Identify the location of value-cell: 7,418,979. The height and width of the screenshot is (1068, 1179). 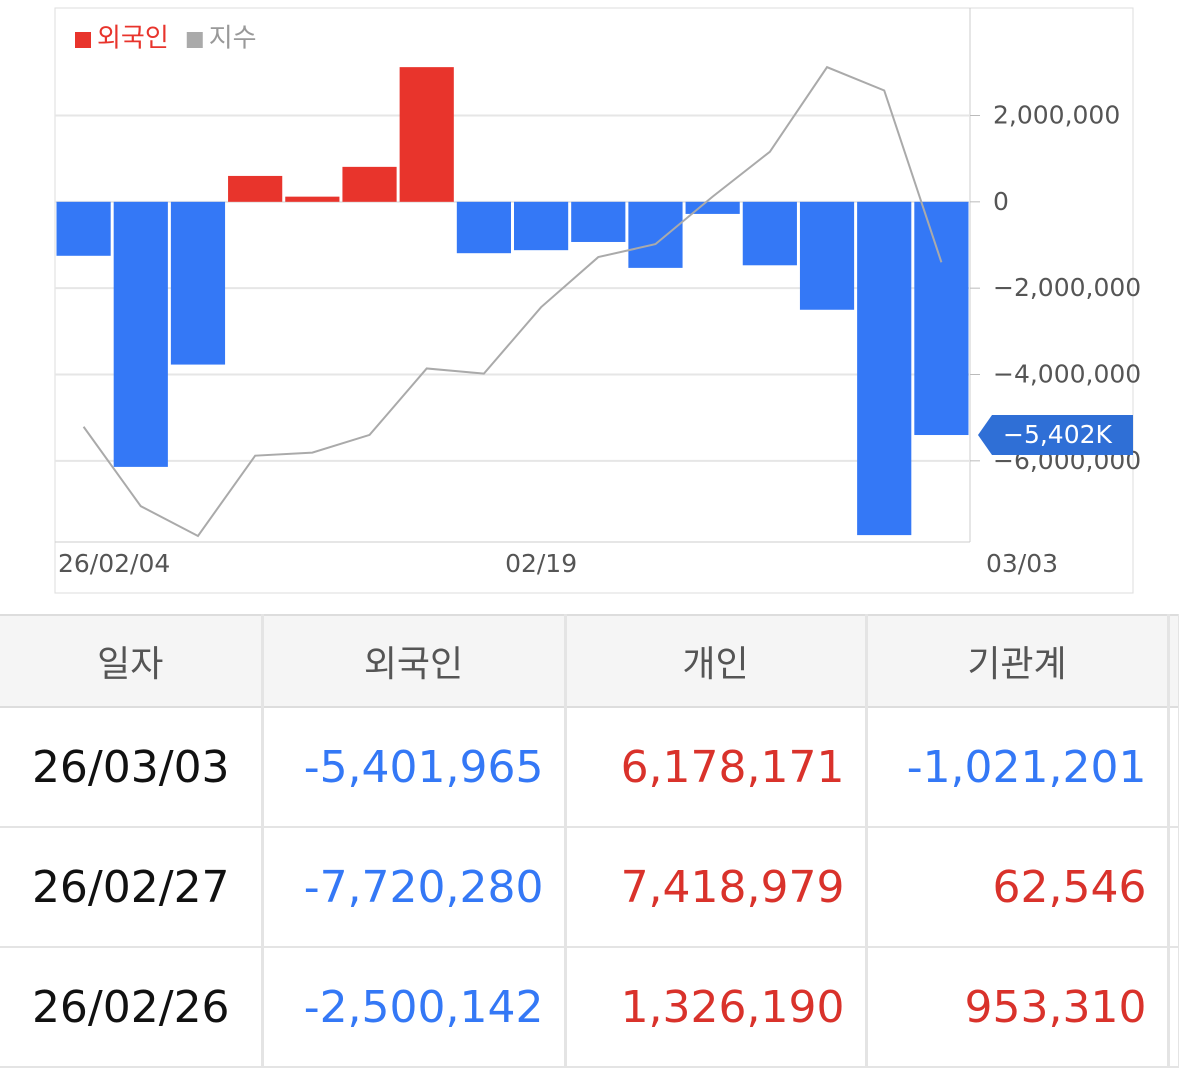
(716, 887).